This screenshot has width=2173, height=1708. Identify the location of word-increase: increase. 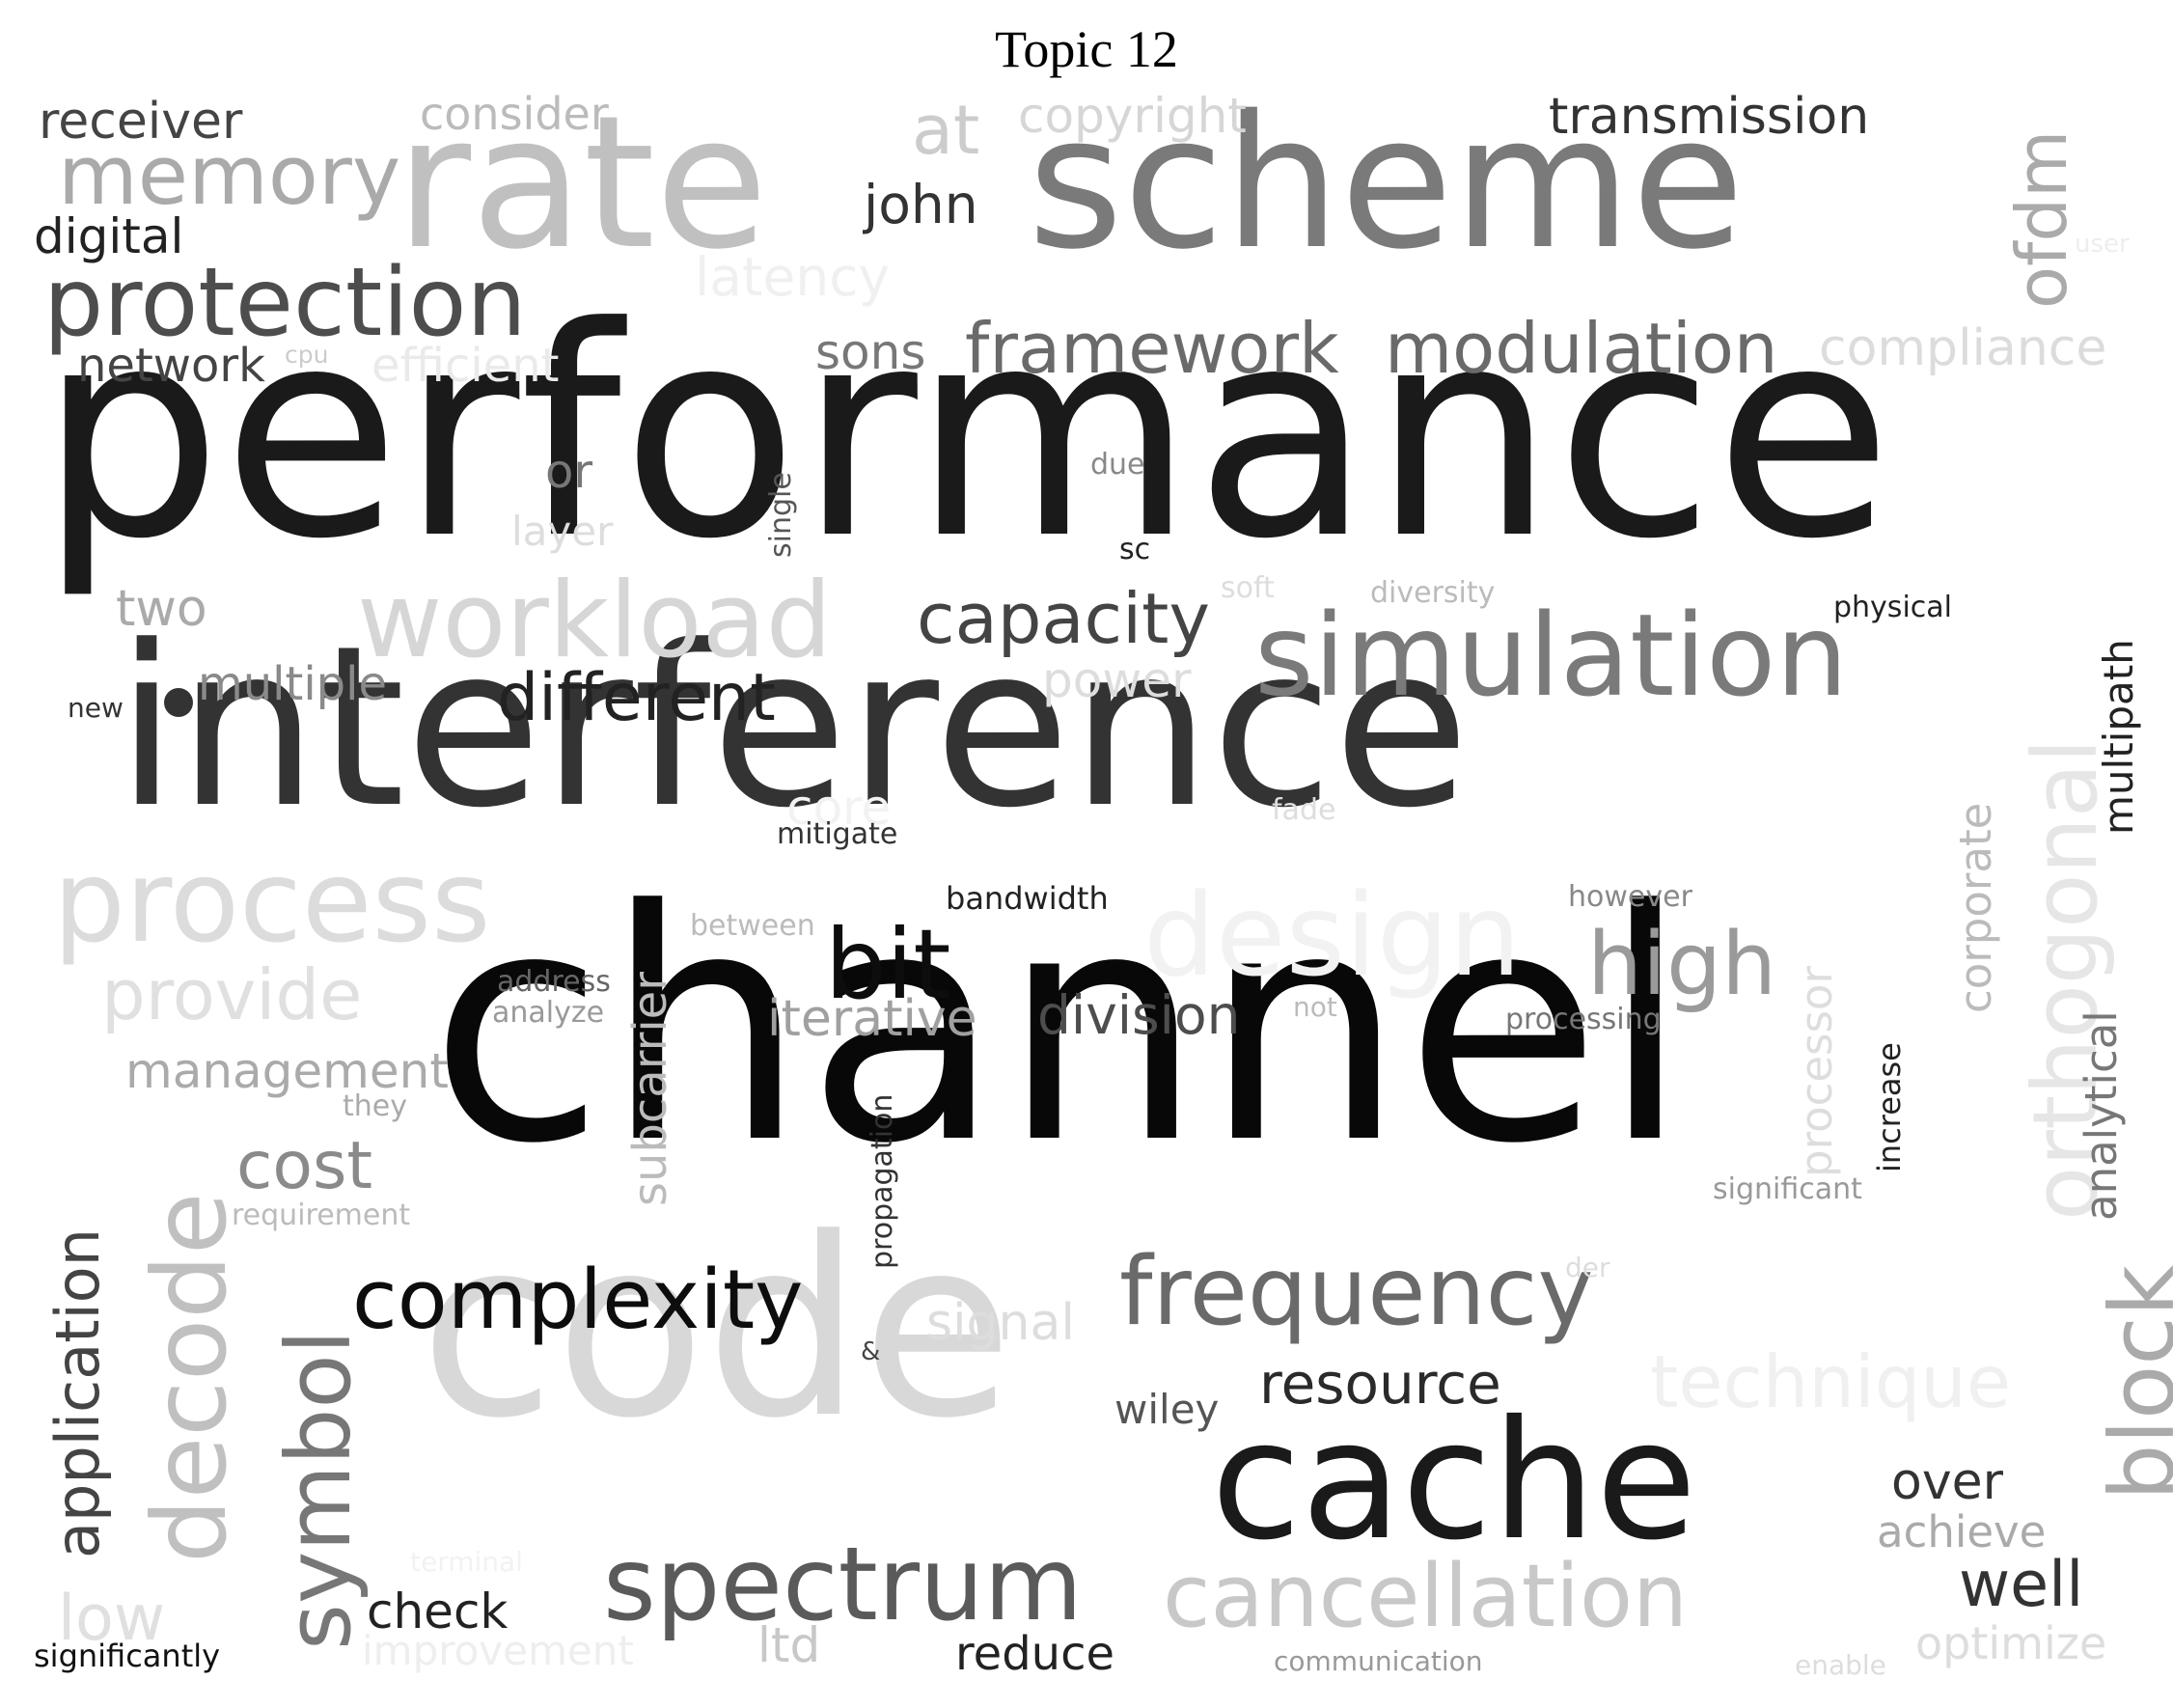
(1889, 1107).